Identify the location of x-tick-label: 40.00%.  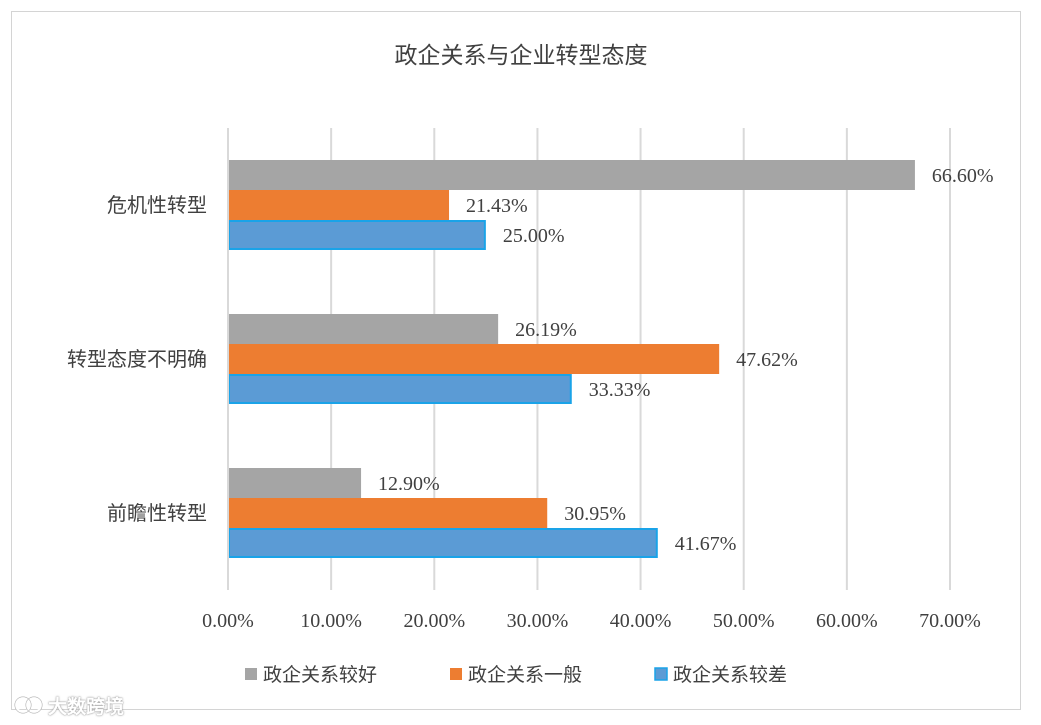
(641, 621).